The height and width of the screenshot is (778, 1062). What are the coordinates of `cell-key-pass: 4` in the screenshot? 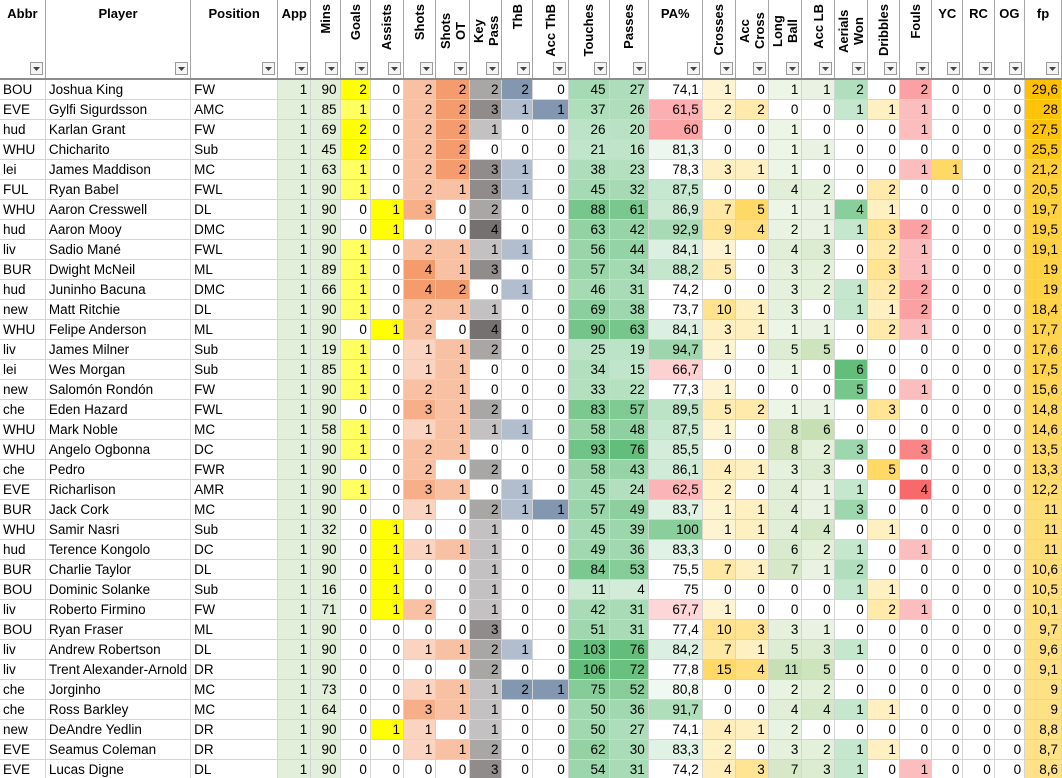 It's located at (486, 229).